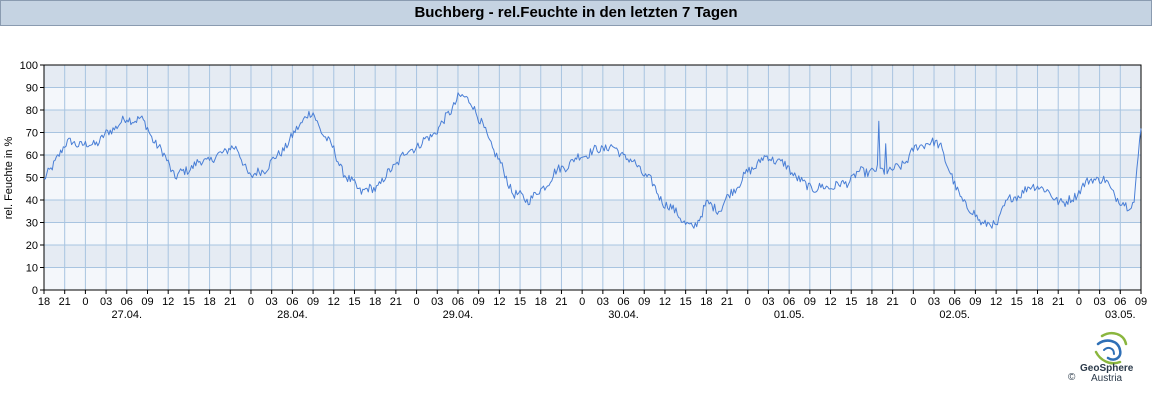 The width and height of the screenshot is (1152, 400). What do you see at coordinates (126, 315) in the screenshot?
I see `date-label: 27.04.` at bounding box center [126, 315].